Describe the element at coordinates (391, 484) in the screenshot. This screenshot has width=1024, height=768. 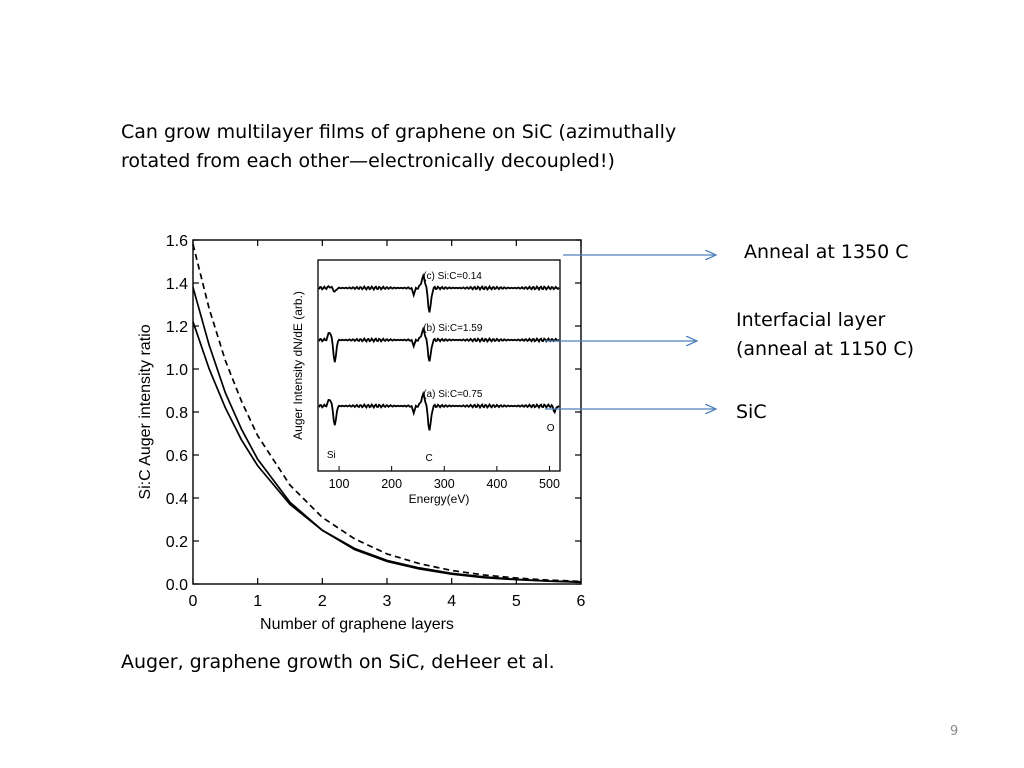
I see `inset-x-tick-label: 200` at that location.